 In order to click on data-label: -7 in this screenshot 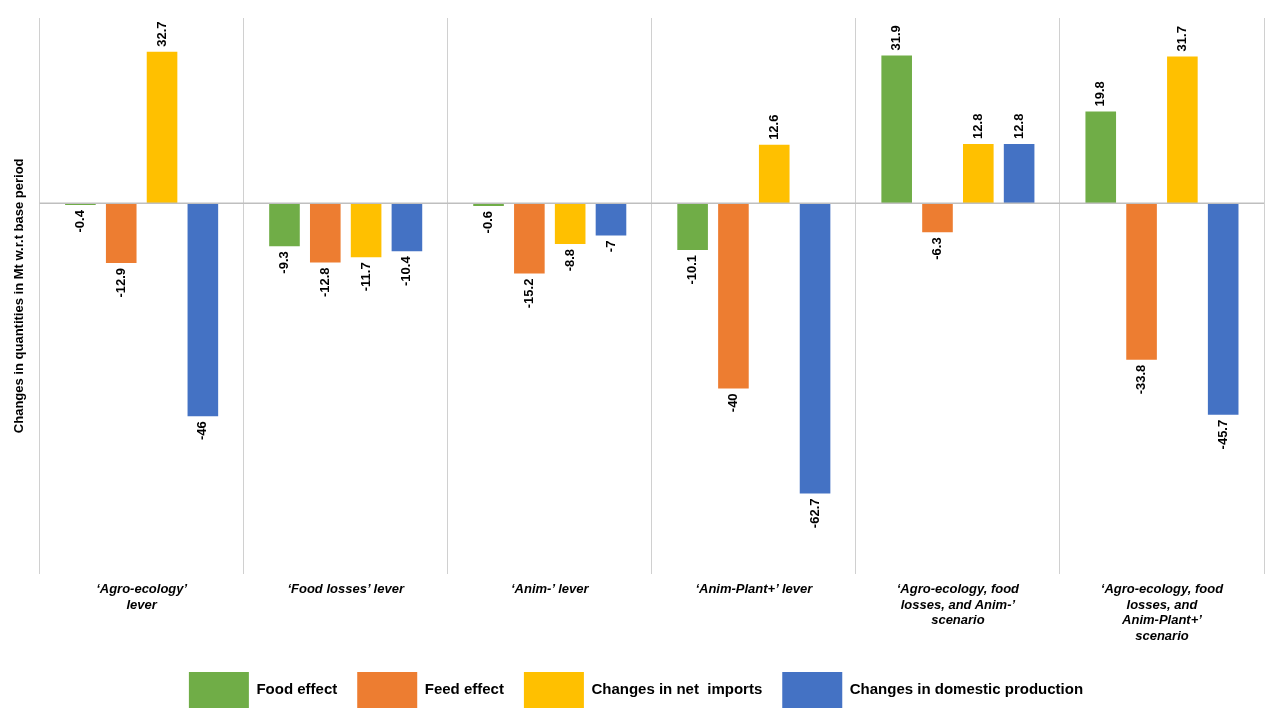, I will do `click(610, 246)`.